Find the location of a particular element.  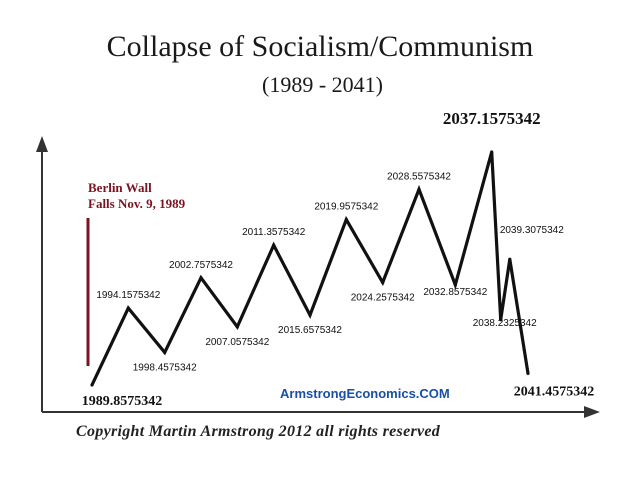

point-label: 1994.1575342 is located at coordinates (128, 295).